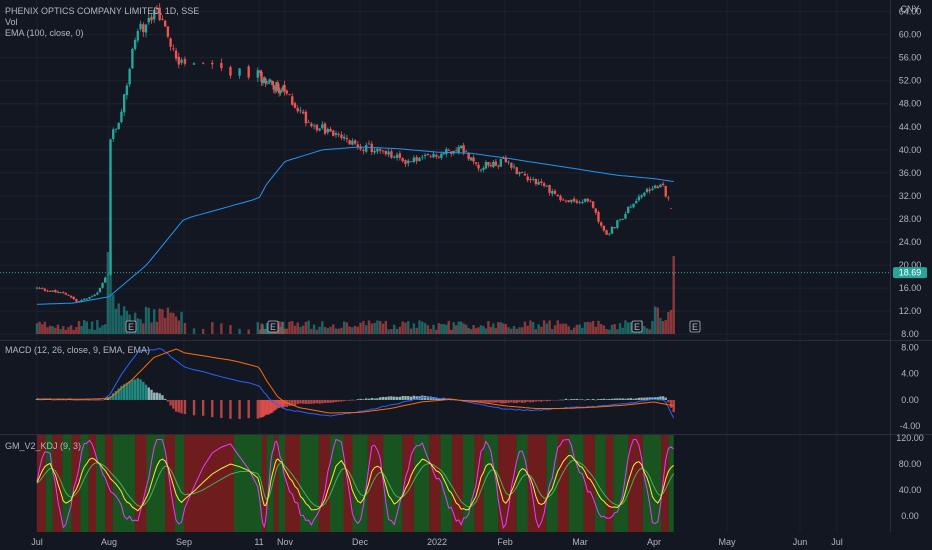 This screenshot has width=932, height=550. Describe the element at coordinates (131, 326) in the screenshot. I see `earnings-marker-0: E` at that location.